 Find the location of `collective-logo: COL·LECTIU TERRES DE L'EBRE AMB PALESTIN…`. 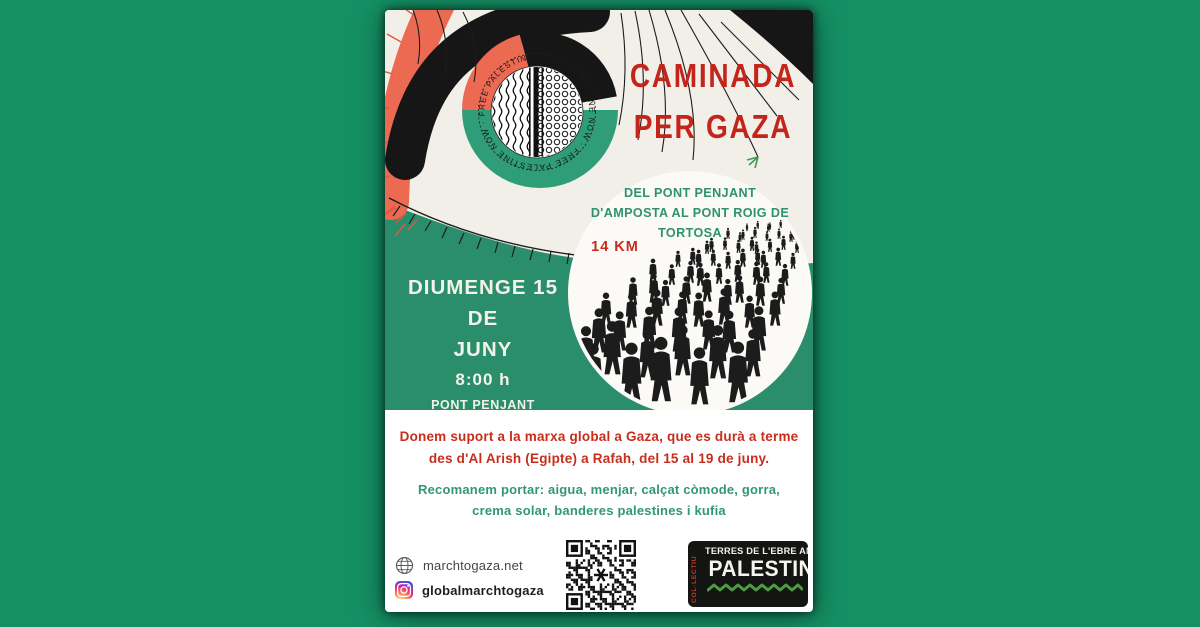

collective-logo: COL·LECTIU TERRES DE L'EBRE AMB PALESTIN… is located at coordinates (748, 574).